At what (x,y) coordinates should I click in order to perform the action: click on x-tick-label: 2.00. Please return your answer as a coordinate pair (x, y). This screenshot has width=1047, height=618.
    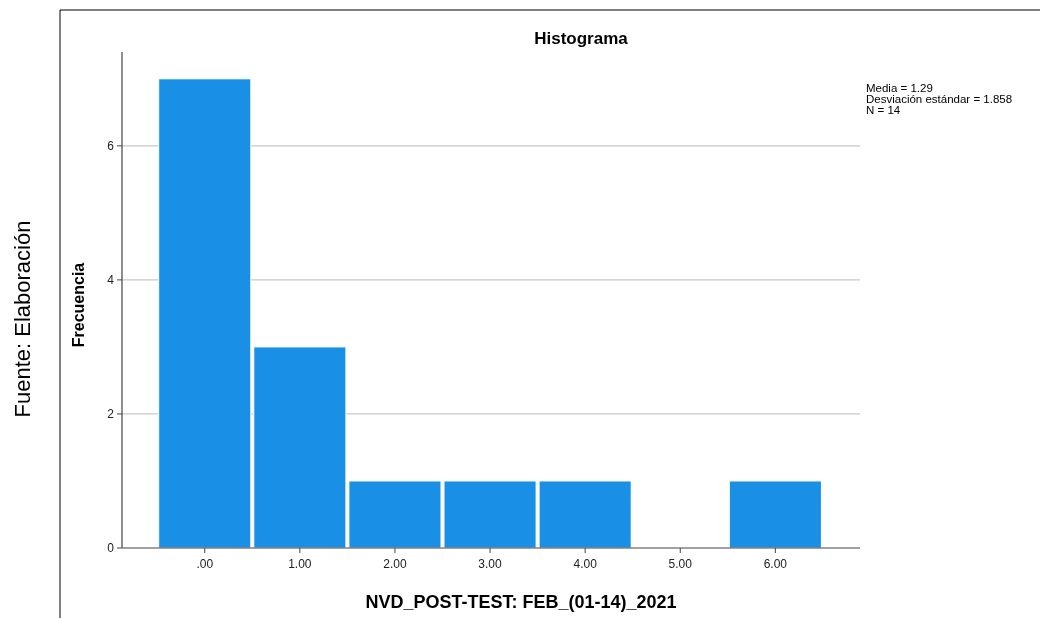
    Looking at the image, I should click on (395, 564).